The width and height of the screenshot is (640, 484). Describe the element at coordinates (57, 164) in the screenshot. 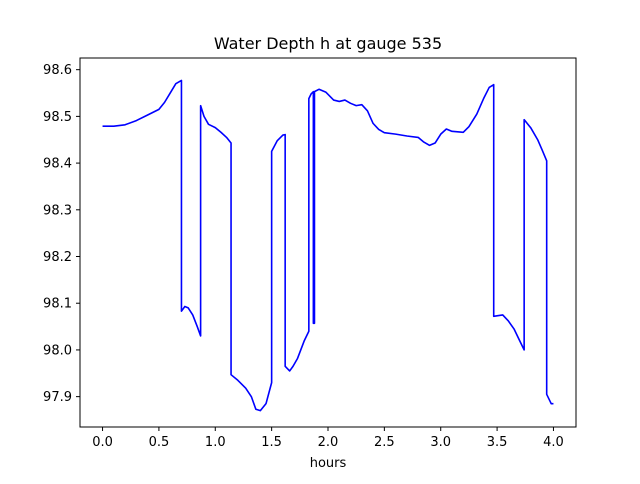

I see `y-tick-label: 98.4` at that location.